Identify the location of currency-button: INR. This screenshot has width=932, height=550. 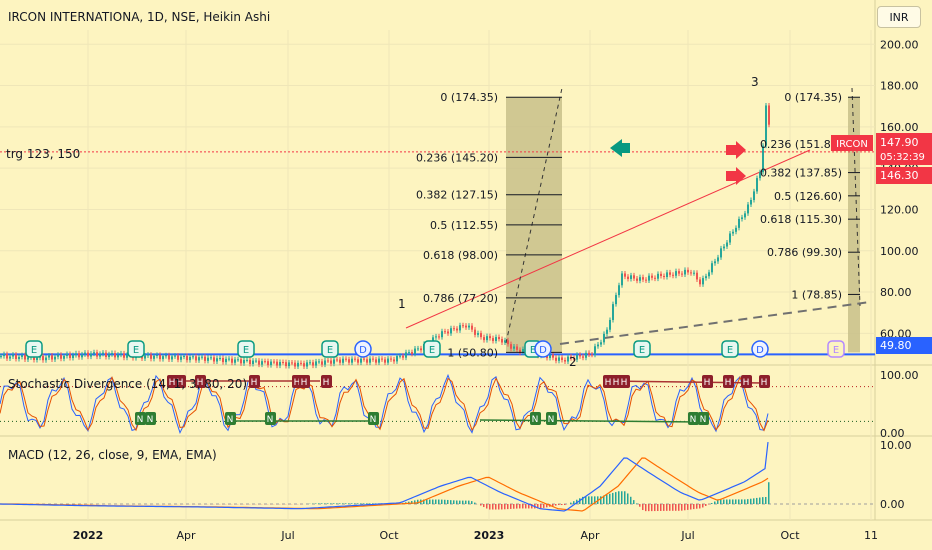
(899, 17).